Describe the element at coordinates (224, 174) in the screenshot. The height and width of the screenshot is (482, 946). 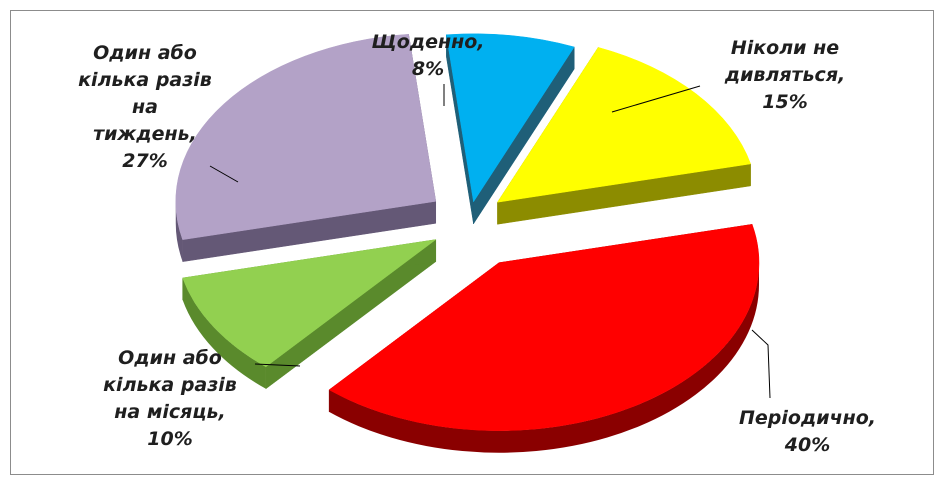
I see `leader-weekly` at that location.